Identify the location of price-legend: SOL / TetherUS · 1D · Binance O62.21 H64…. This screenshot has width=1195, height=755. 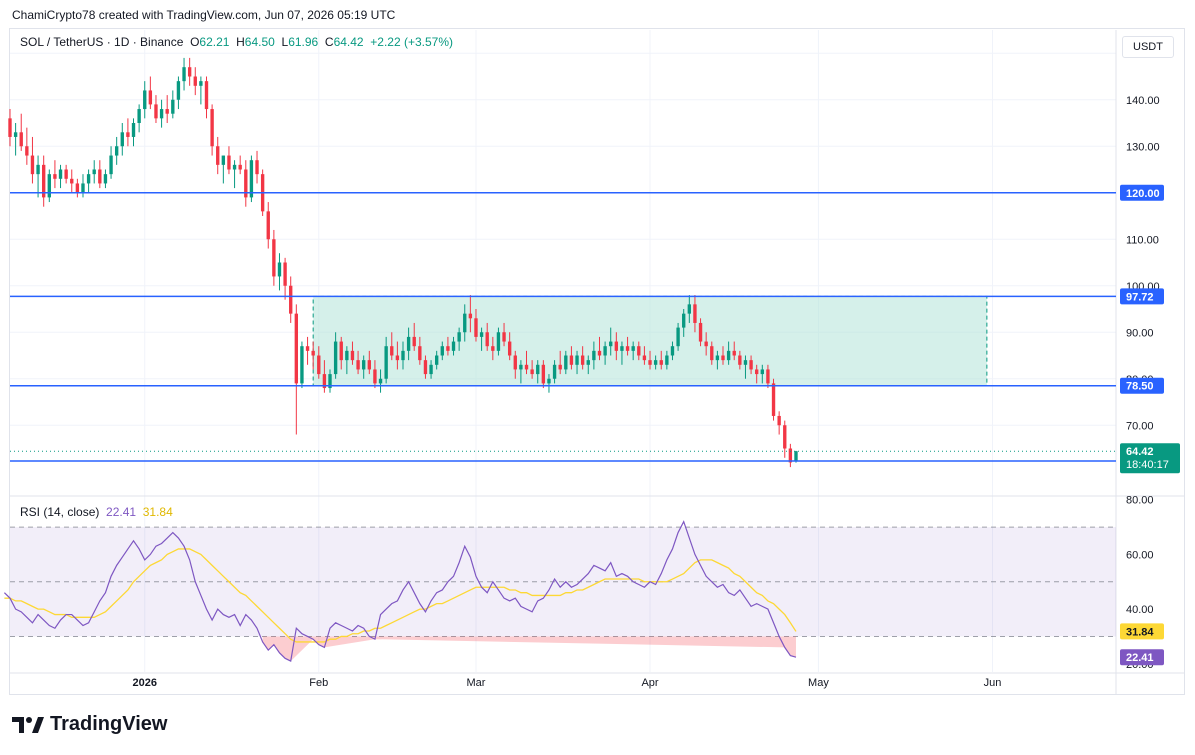
(236, 42).